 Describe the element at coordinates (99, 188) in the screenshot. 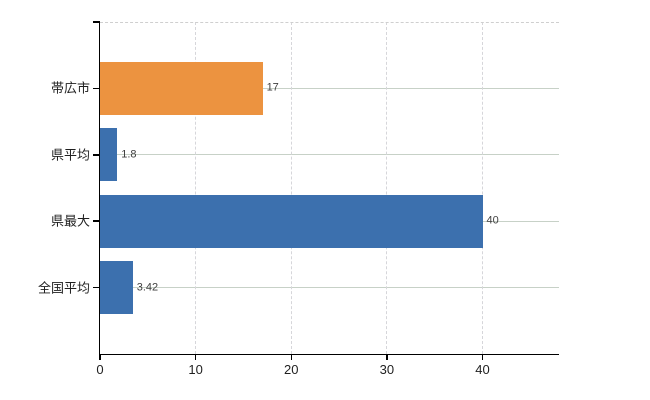

I see `y-axis-line` at that location.